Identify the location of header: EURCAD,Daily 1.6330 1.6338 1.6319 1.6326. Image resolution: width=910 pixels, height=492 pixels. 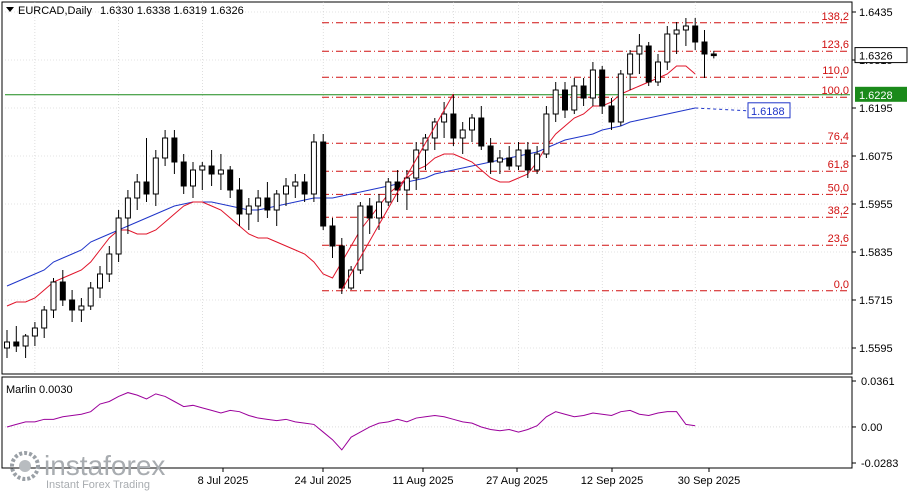
(125, 11).